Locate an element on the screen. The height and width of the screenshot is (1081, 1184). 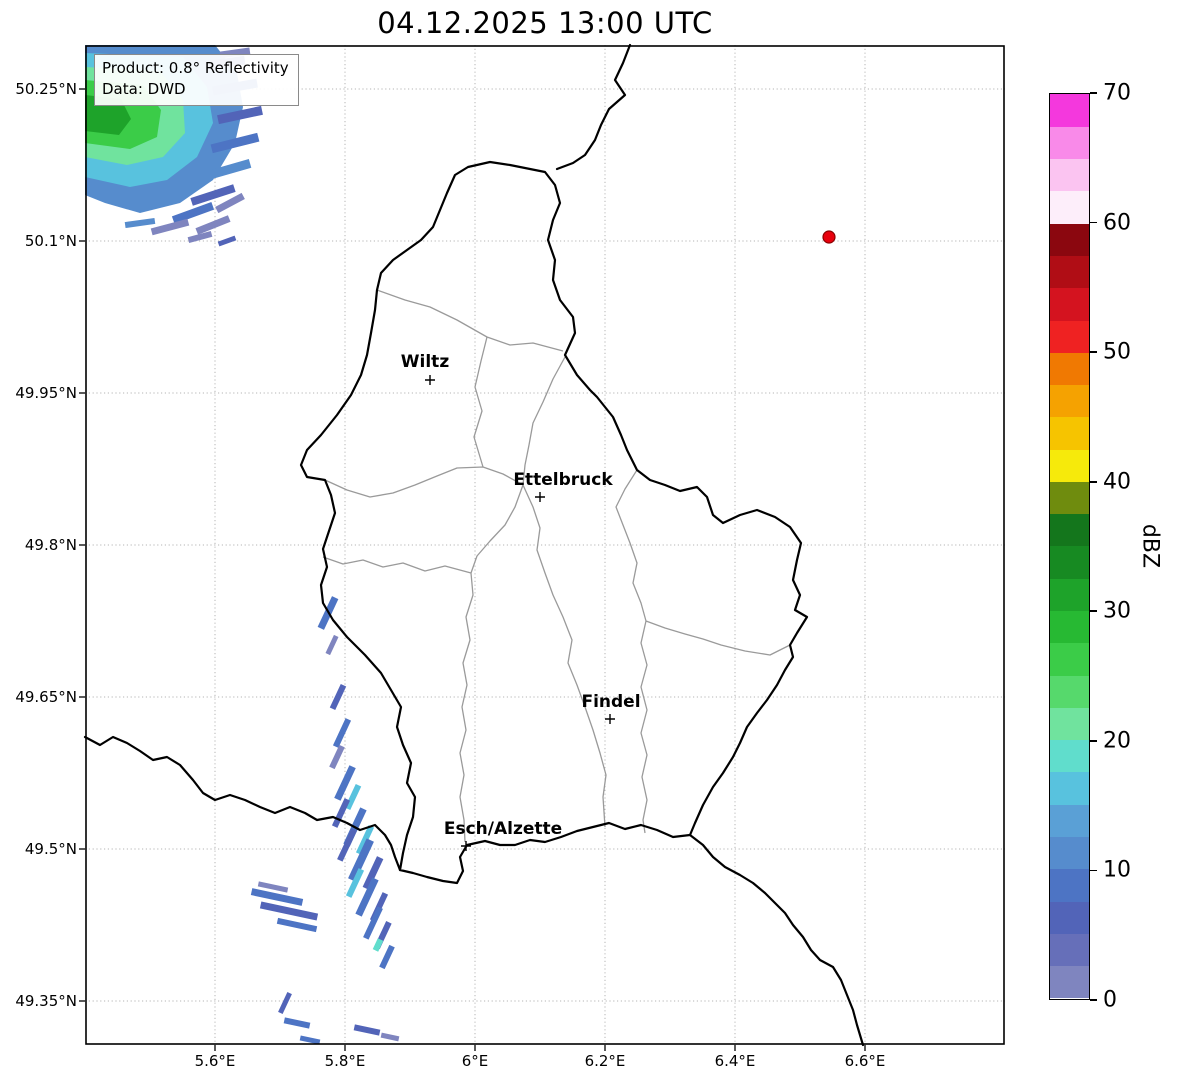
y-tick-label: 50.1°N is located at coordinates (50, 241).